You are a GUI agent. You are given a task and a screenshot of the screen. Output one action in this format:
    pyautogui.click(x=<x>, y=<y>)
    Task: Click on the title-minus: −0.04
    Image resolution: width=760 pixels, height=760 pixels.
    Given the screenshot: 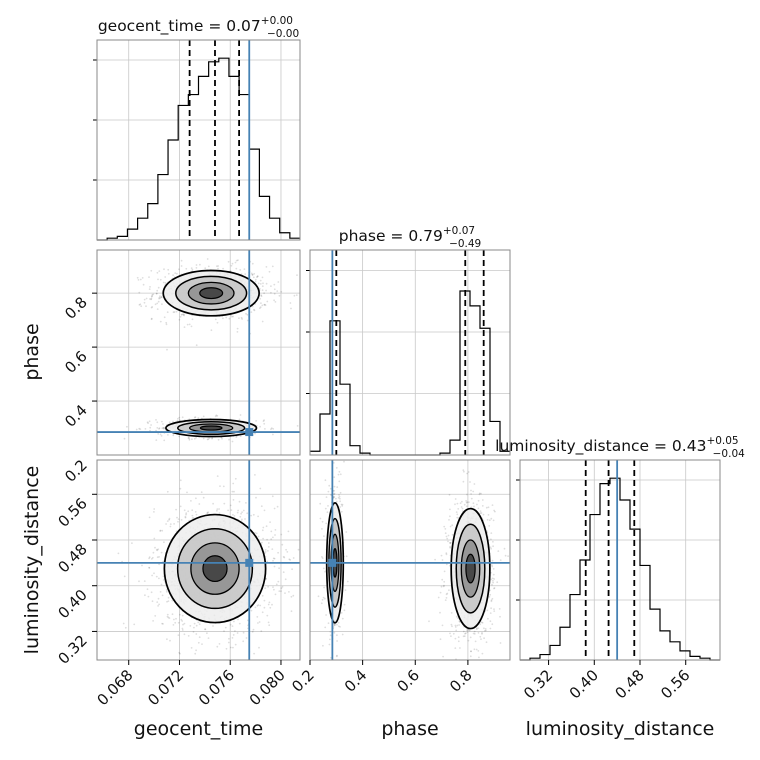 What is the action you would take?
    pyautogui.click(x=729, y=454)
    